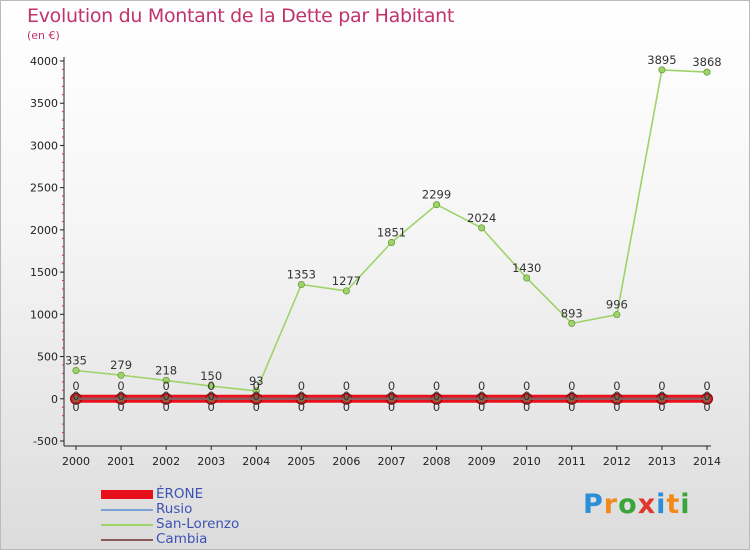 The width and height of the screenshot is (750, 550). Describe the element at coordinates (76, 360) in the screenshot. I see `data-label: 335` at that location.